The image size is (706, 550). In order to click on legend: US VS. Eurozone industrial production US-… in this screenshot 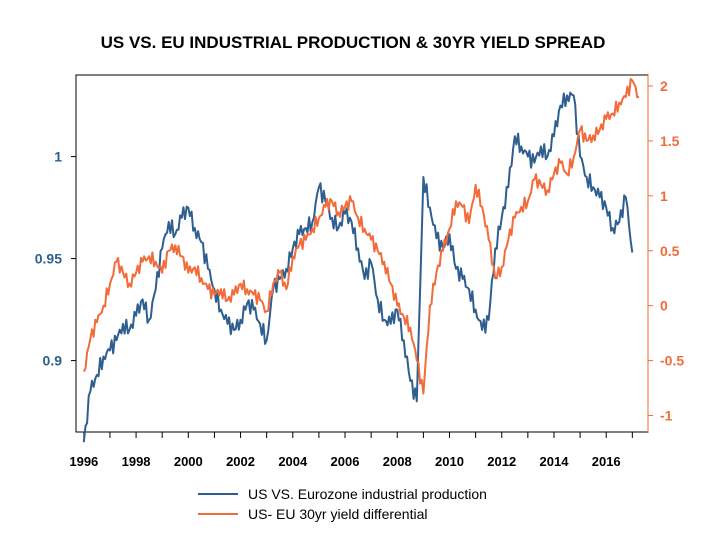, I will do `click(342, 504)`.